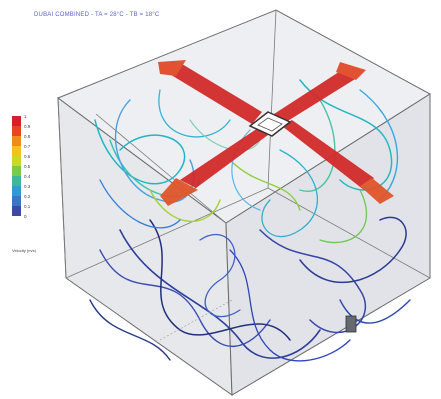 The image size is (441, 399). Describe the element at coordinates (27, 166) in the screenshot. I see `legend-tick-label: 0.5` at that location.